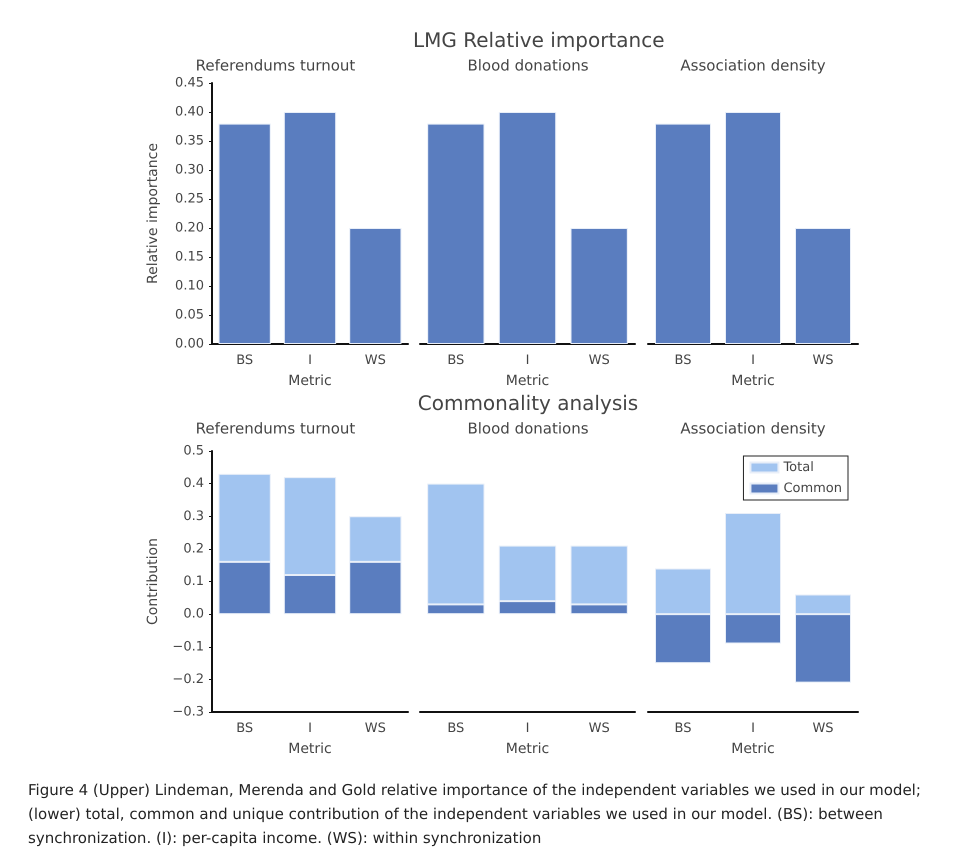  I want to click on y-tick-label: 0.35, so click(189, 141).